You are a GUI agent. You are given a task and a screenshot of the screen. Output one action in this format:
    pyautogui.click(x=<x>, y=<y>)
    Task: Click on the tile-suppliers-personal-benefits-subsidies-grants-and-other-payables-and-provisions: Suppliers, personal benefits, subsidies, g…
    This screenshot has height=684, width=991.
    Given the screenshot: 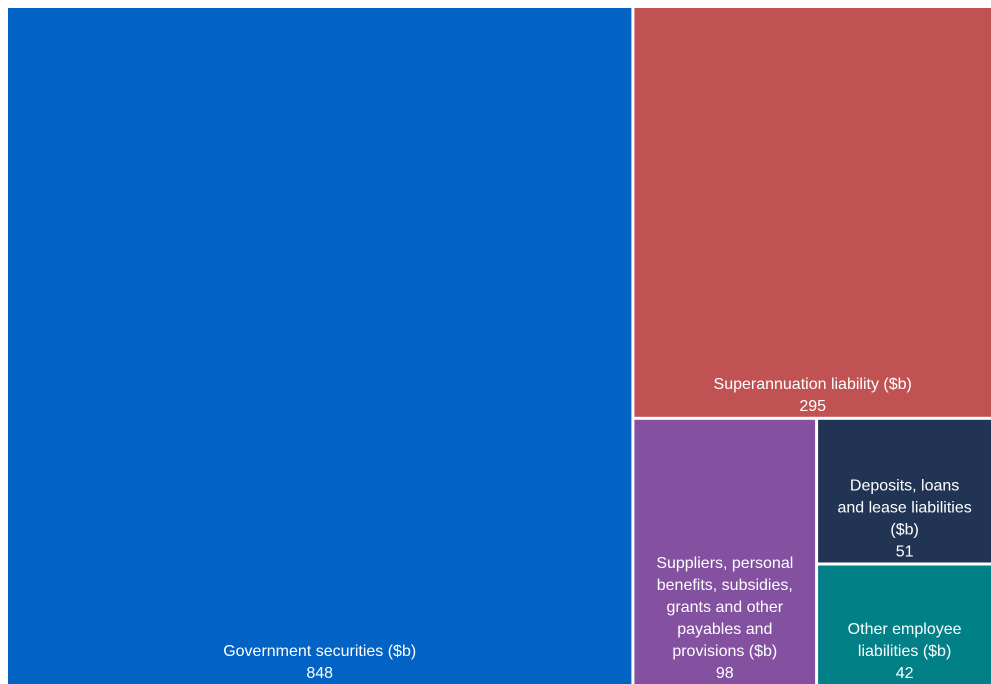 What is the action you would take?
    pyautogui.click(x=725, y=551)
    